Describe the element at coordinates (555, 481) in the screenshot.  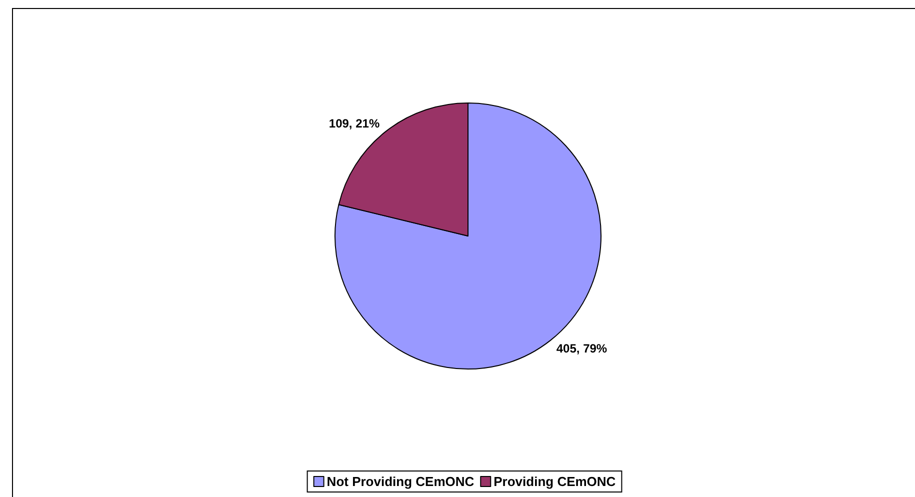
I see `legend-label: Providing CEmONC` at that location.